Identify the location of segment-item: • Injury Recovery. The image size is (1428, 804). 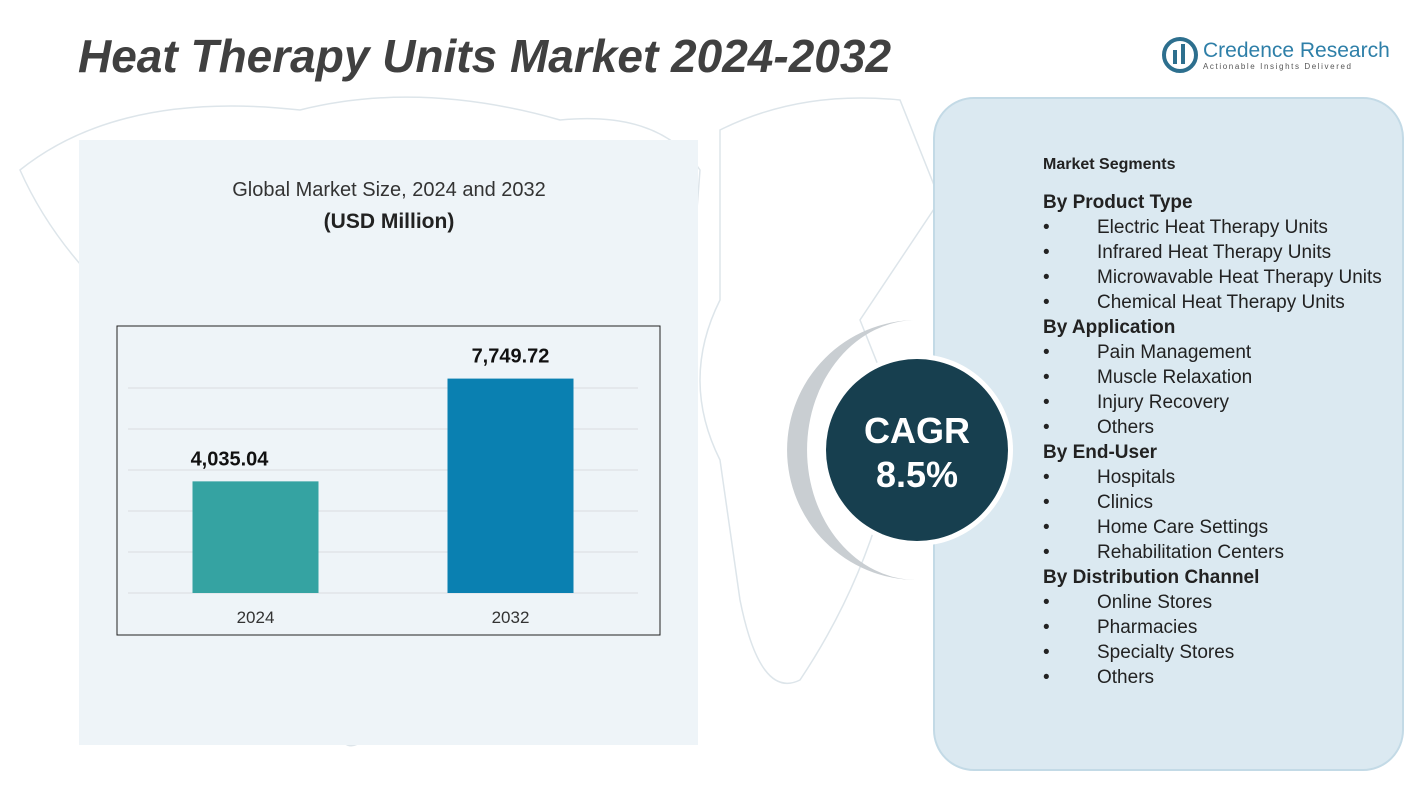
(1214, 402).